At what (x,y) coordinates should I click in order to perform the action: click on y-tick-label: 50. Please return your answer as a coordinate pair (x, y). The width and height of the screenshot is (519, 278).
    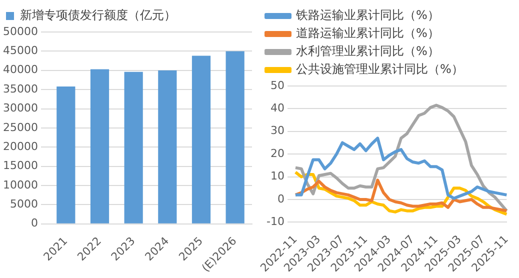
    Looking at the image, I should click on (277, 85).